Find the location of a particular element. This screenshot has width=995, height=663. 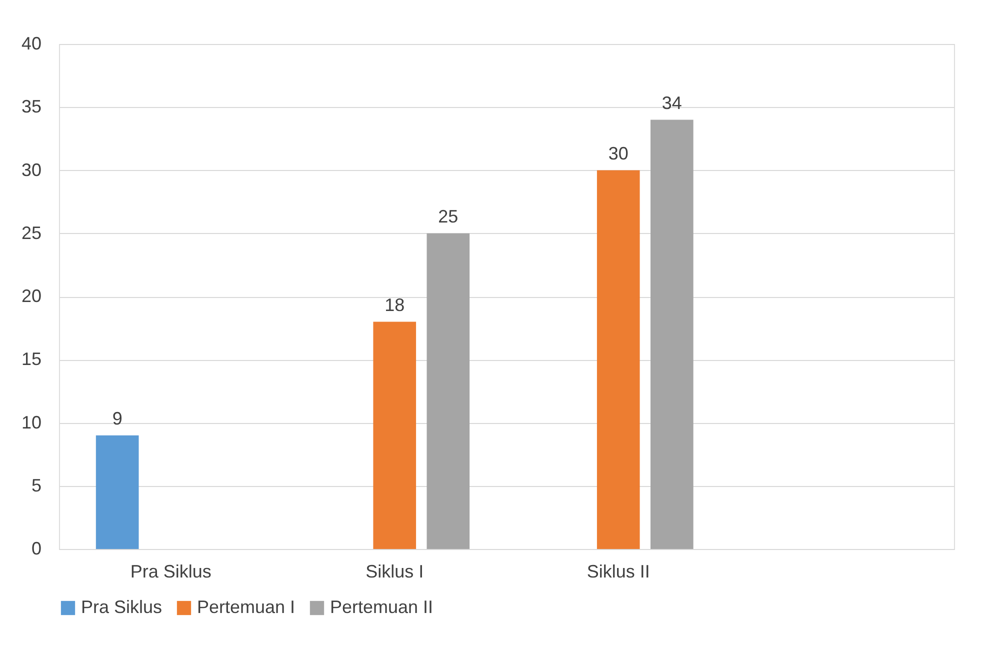

x-tick-label: Pra Siklus is located at coordinates (171, 572).